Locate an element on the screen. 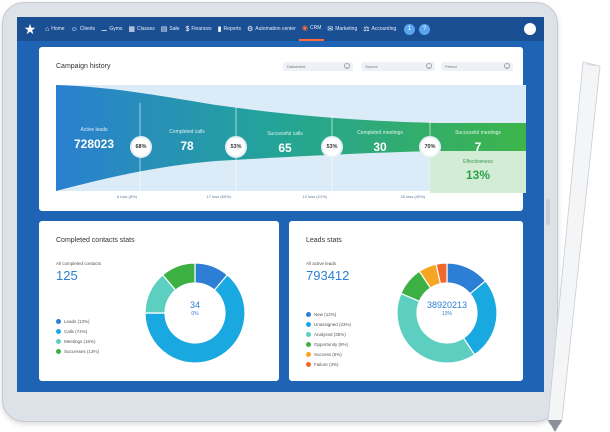  classes-icon: ▦ is located at coordinates (131, 29).